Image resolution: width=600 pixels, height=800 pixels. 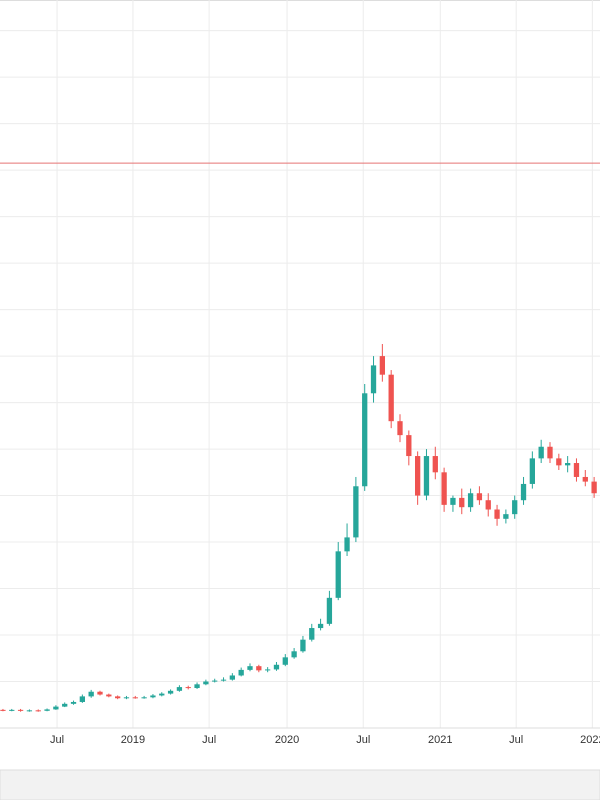 What do you see at coordinates (590, 740) in the screenshot?
I see `x-tick-label: 2022` at bounding box center [590, 740].